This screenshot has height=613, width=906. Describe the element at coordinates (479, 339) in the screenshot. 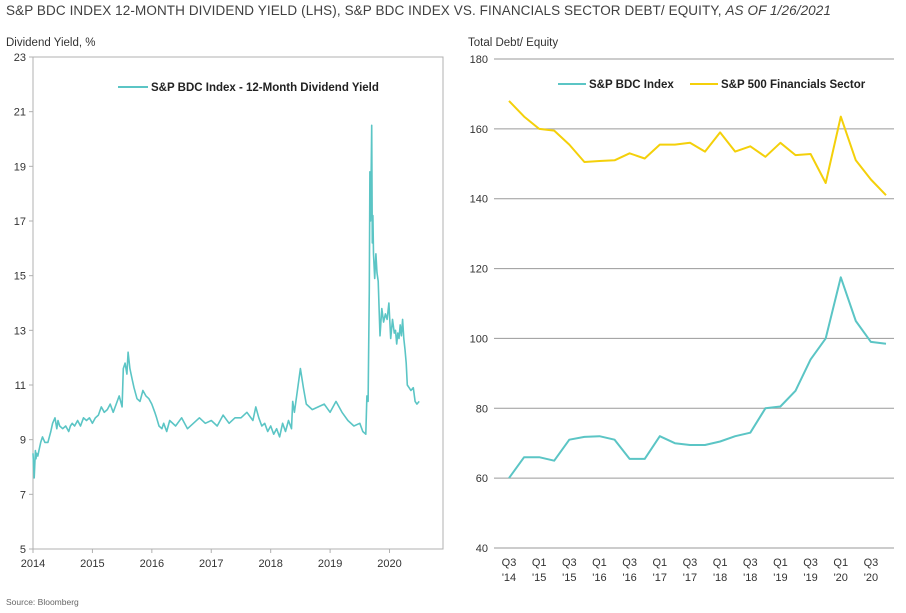

I see `right-y-tick-label: 100` at that location.